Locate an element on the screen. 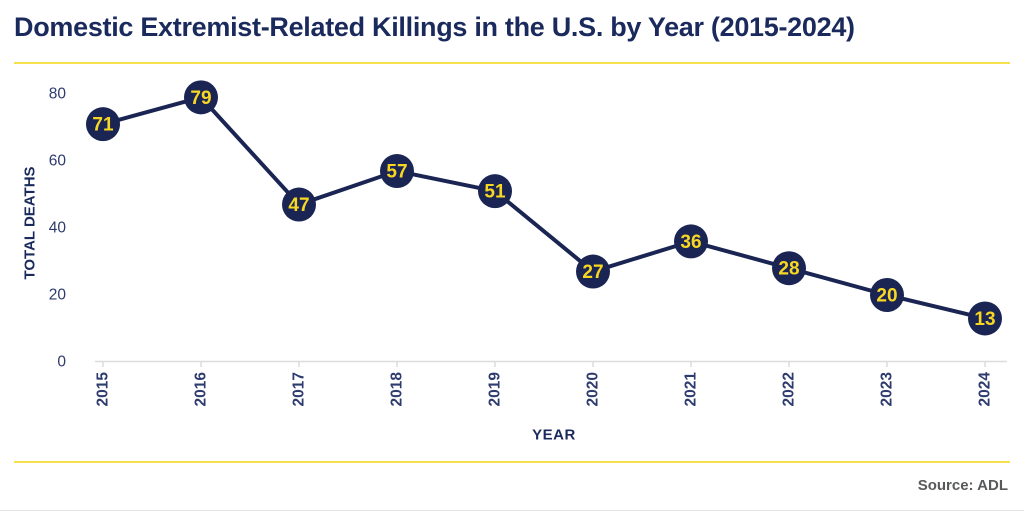 The height and width of the screenshot is (511, 1024). x-axis-title: YEAR is located at coordinates (554, 435).